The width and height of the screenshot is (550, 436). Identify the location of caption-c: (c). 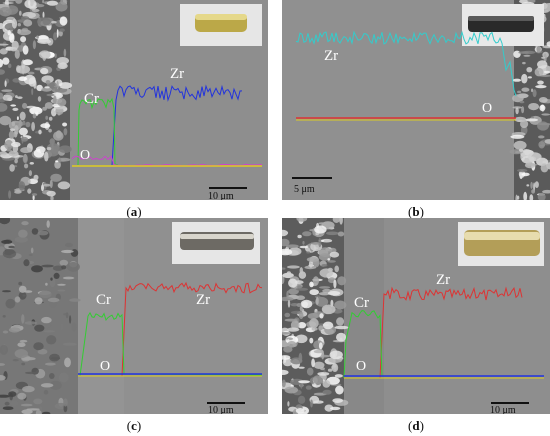
(134, 425).